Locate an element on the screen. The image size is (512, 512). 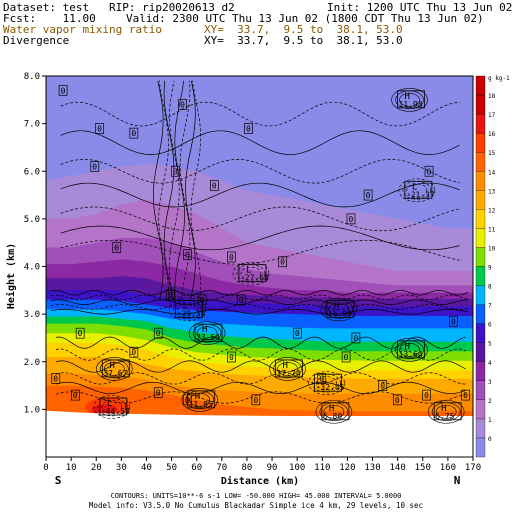
dataset-label: Dataset: test RIP: rip20020613 d2 is located at coordinates (119, 7).